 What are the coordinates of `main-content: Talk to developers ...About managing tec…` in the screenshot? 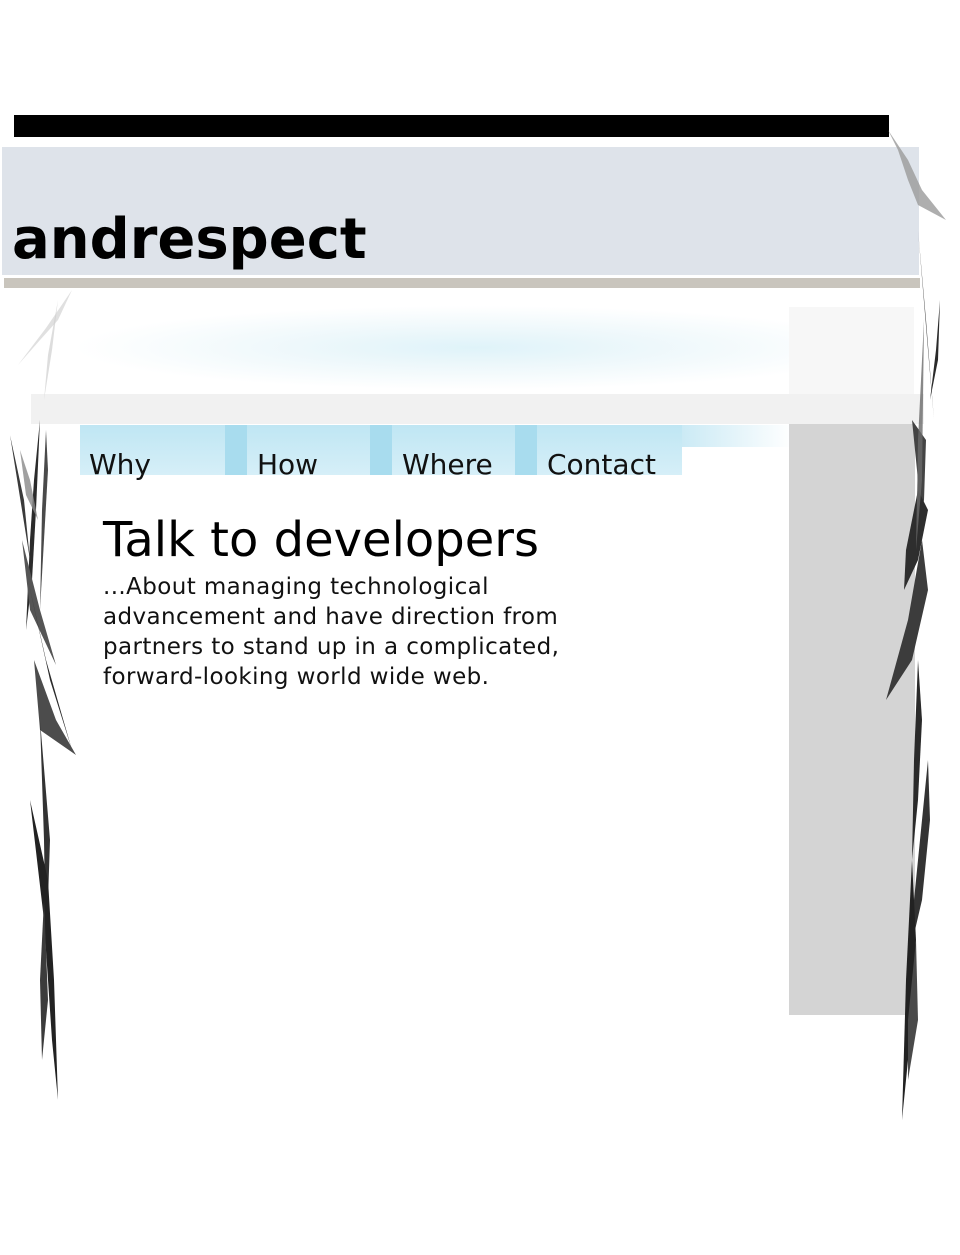 It's located at (333, 602).